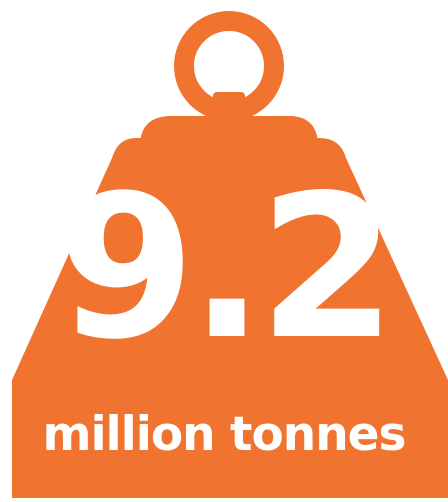 The image size is (448, 502). Describe the element at coordinates (229, 107) in the screenshot. I see `weight-neck` at that location.